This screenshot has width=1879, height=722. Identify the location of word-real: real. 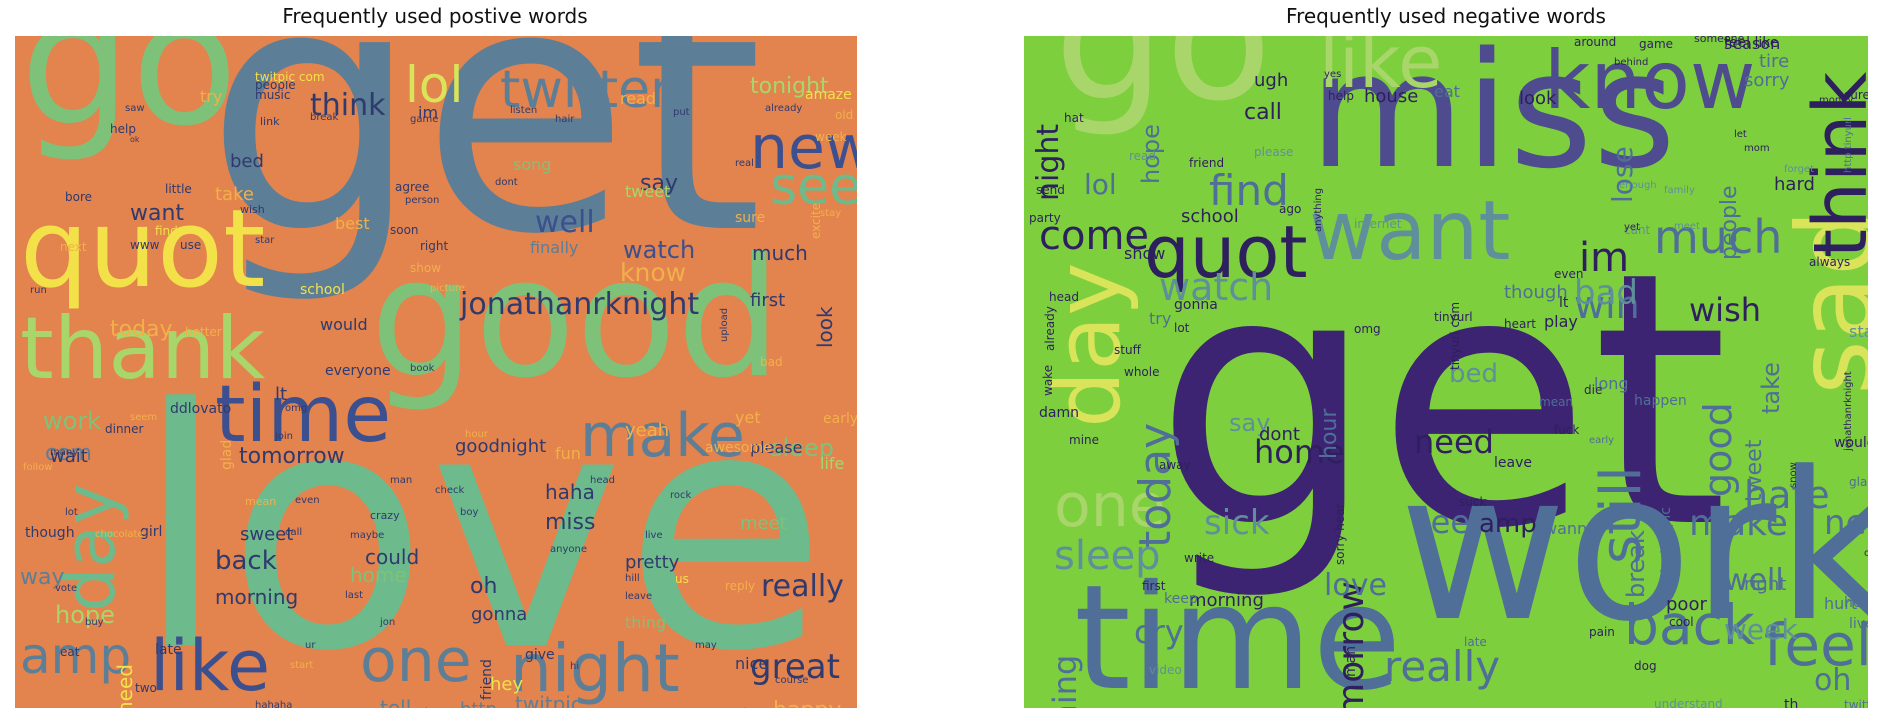
(744, 163).